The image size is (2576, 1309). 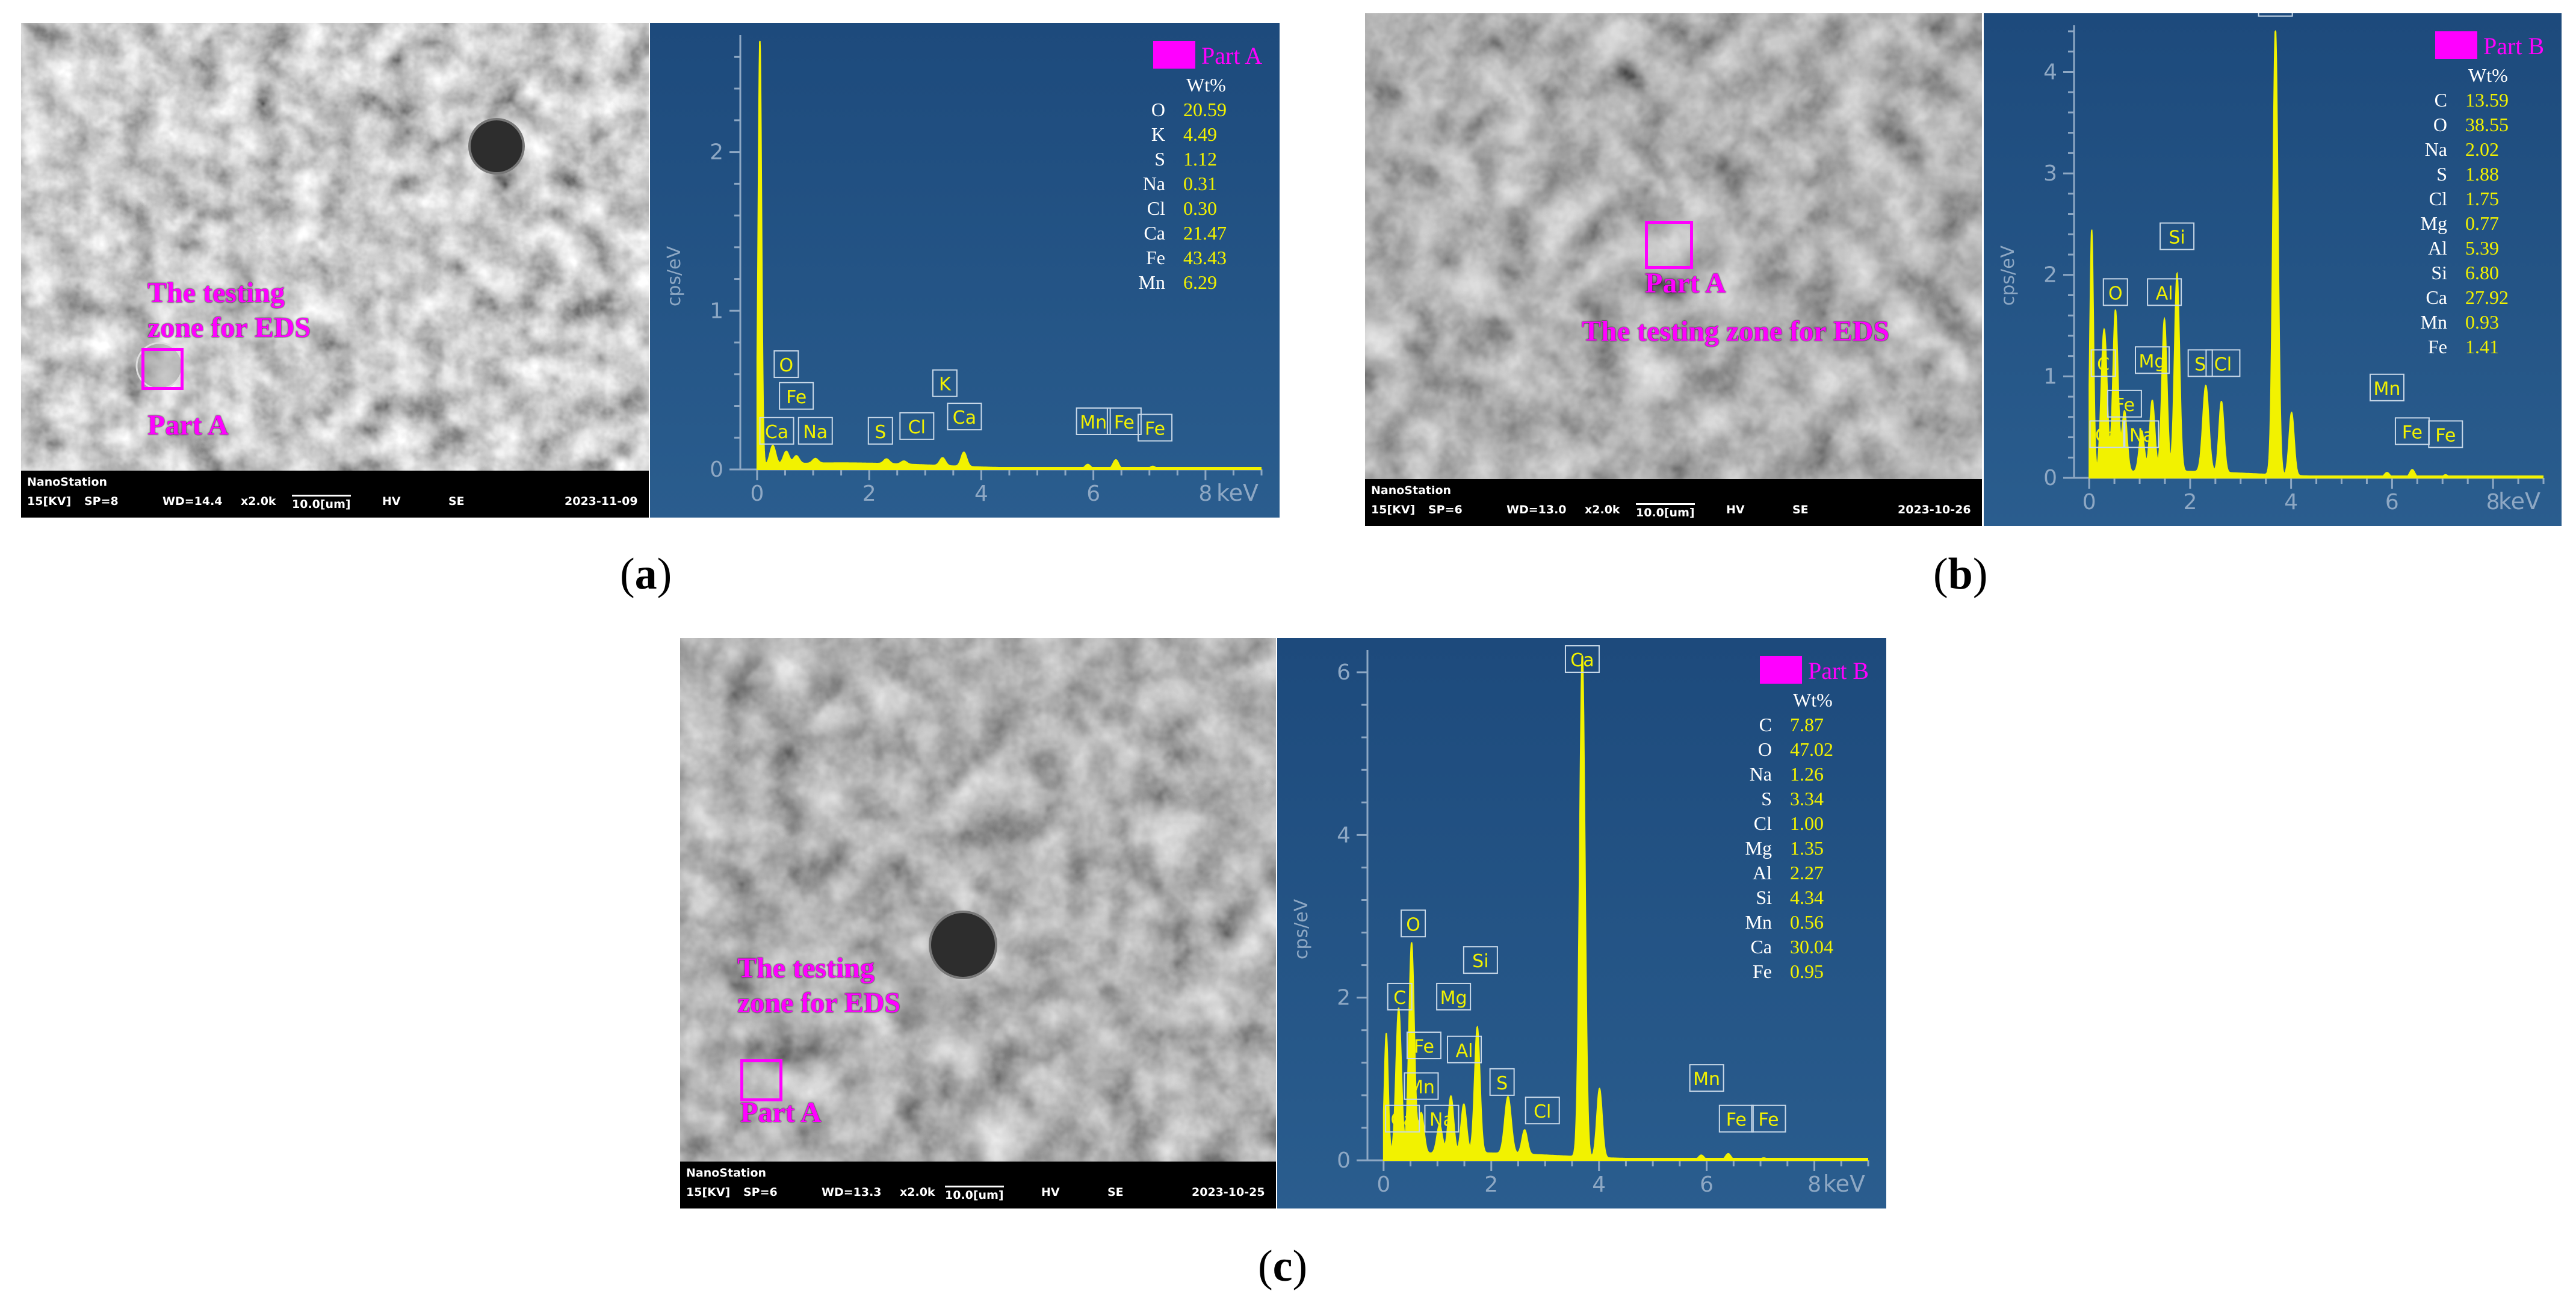 I want to click on composition-wt: 0.56, so click(x=1807, y=922).